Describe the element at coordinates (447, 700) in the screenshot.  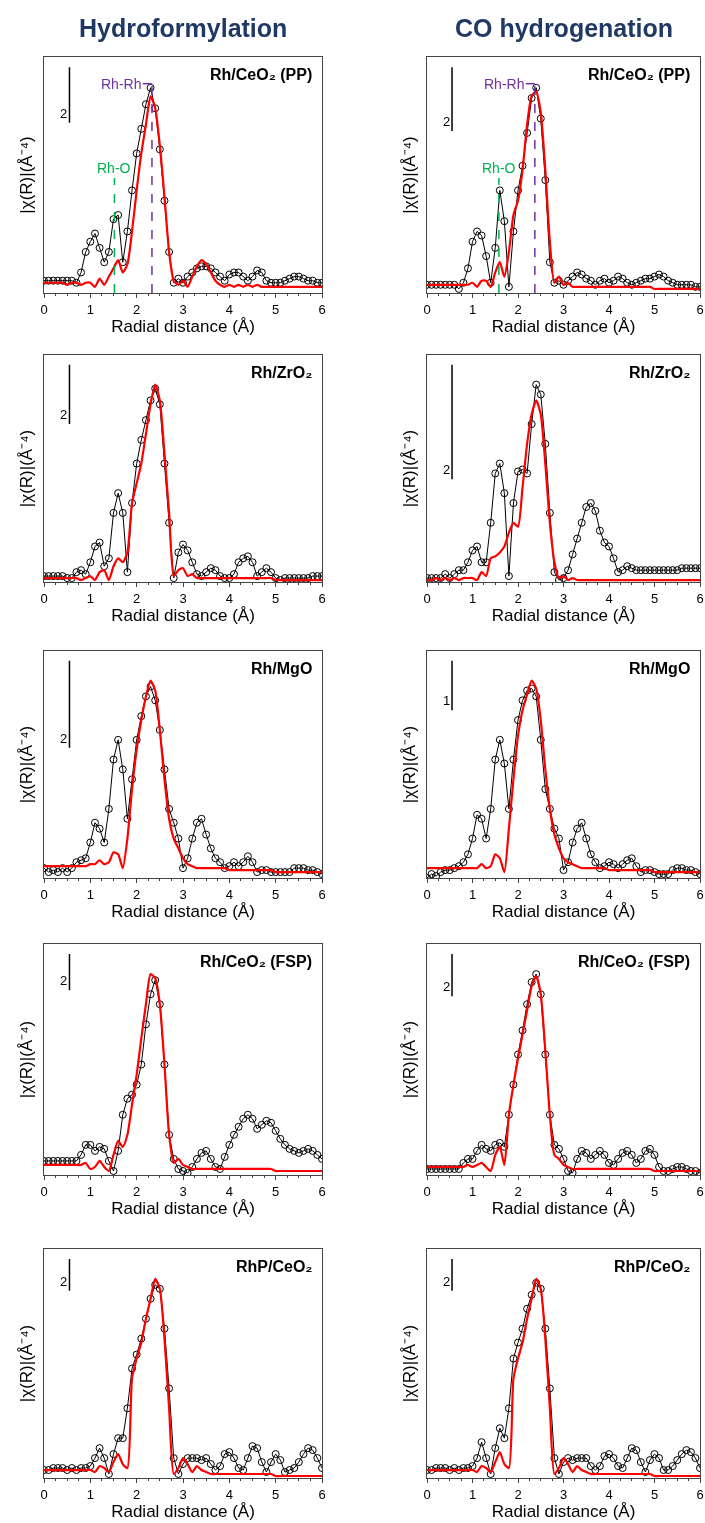
I see `annotation: 1` at that location.